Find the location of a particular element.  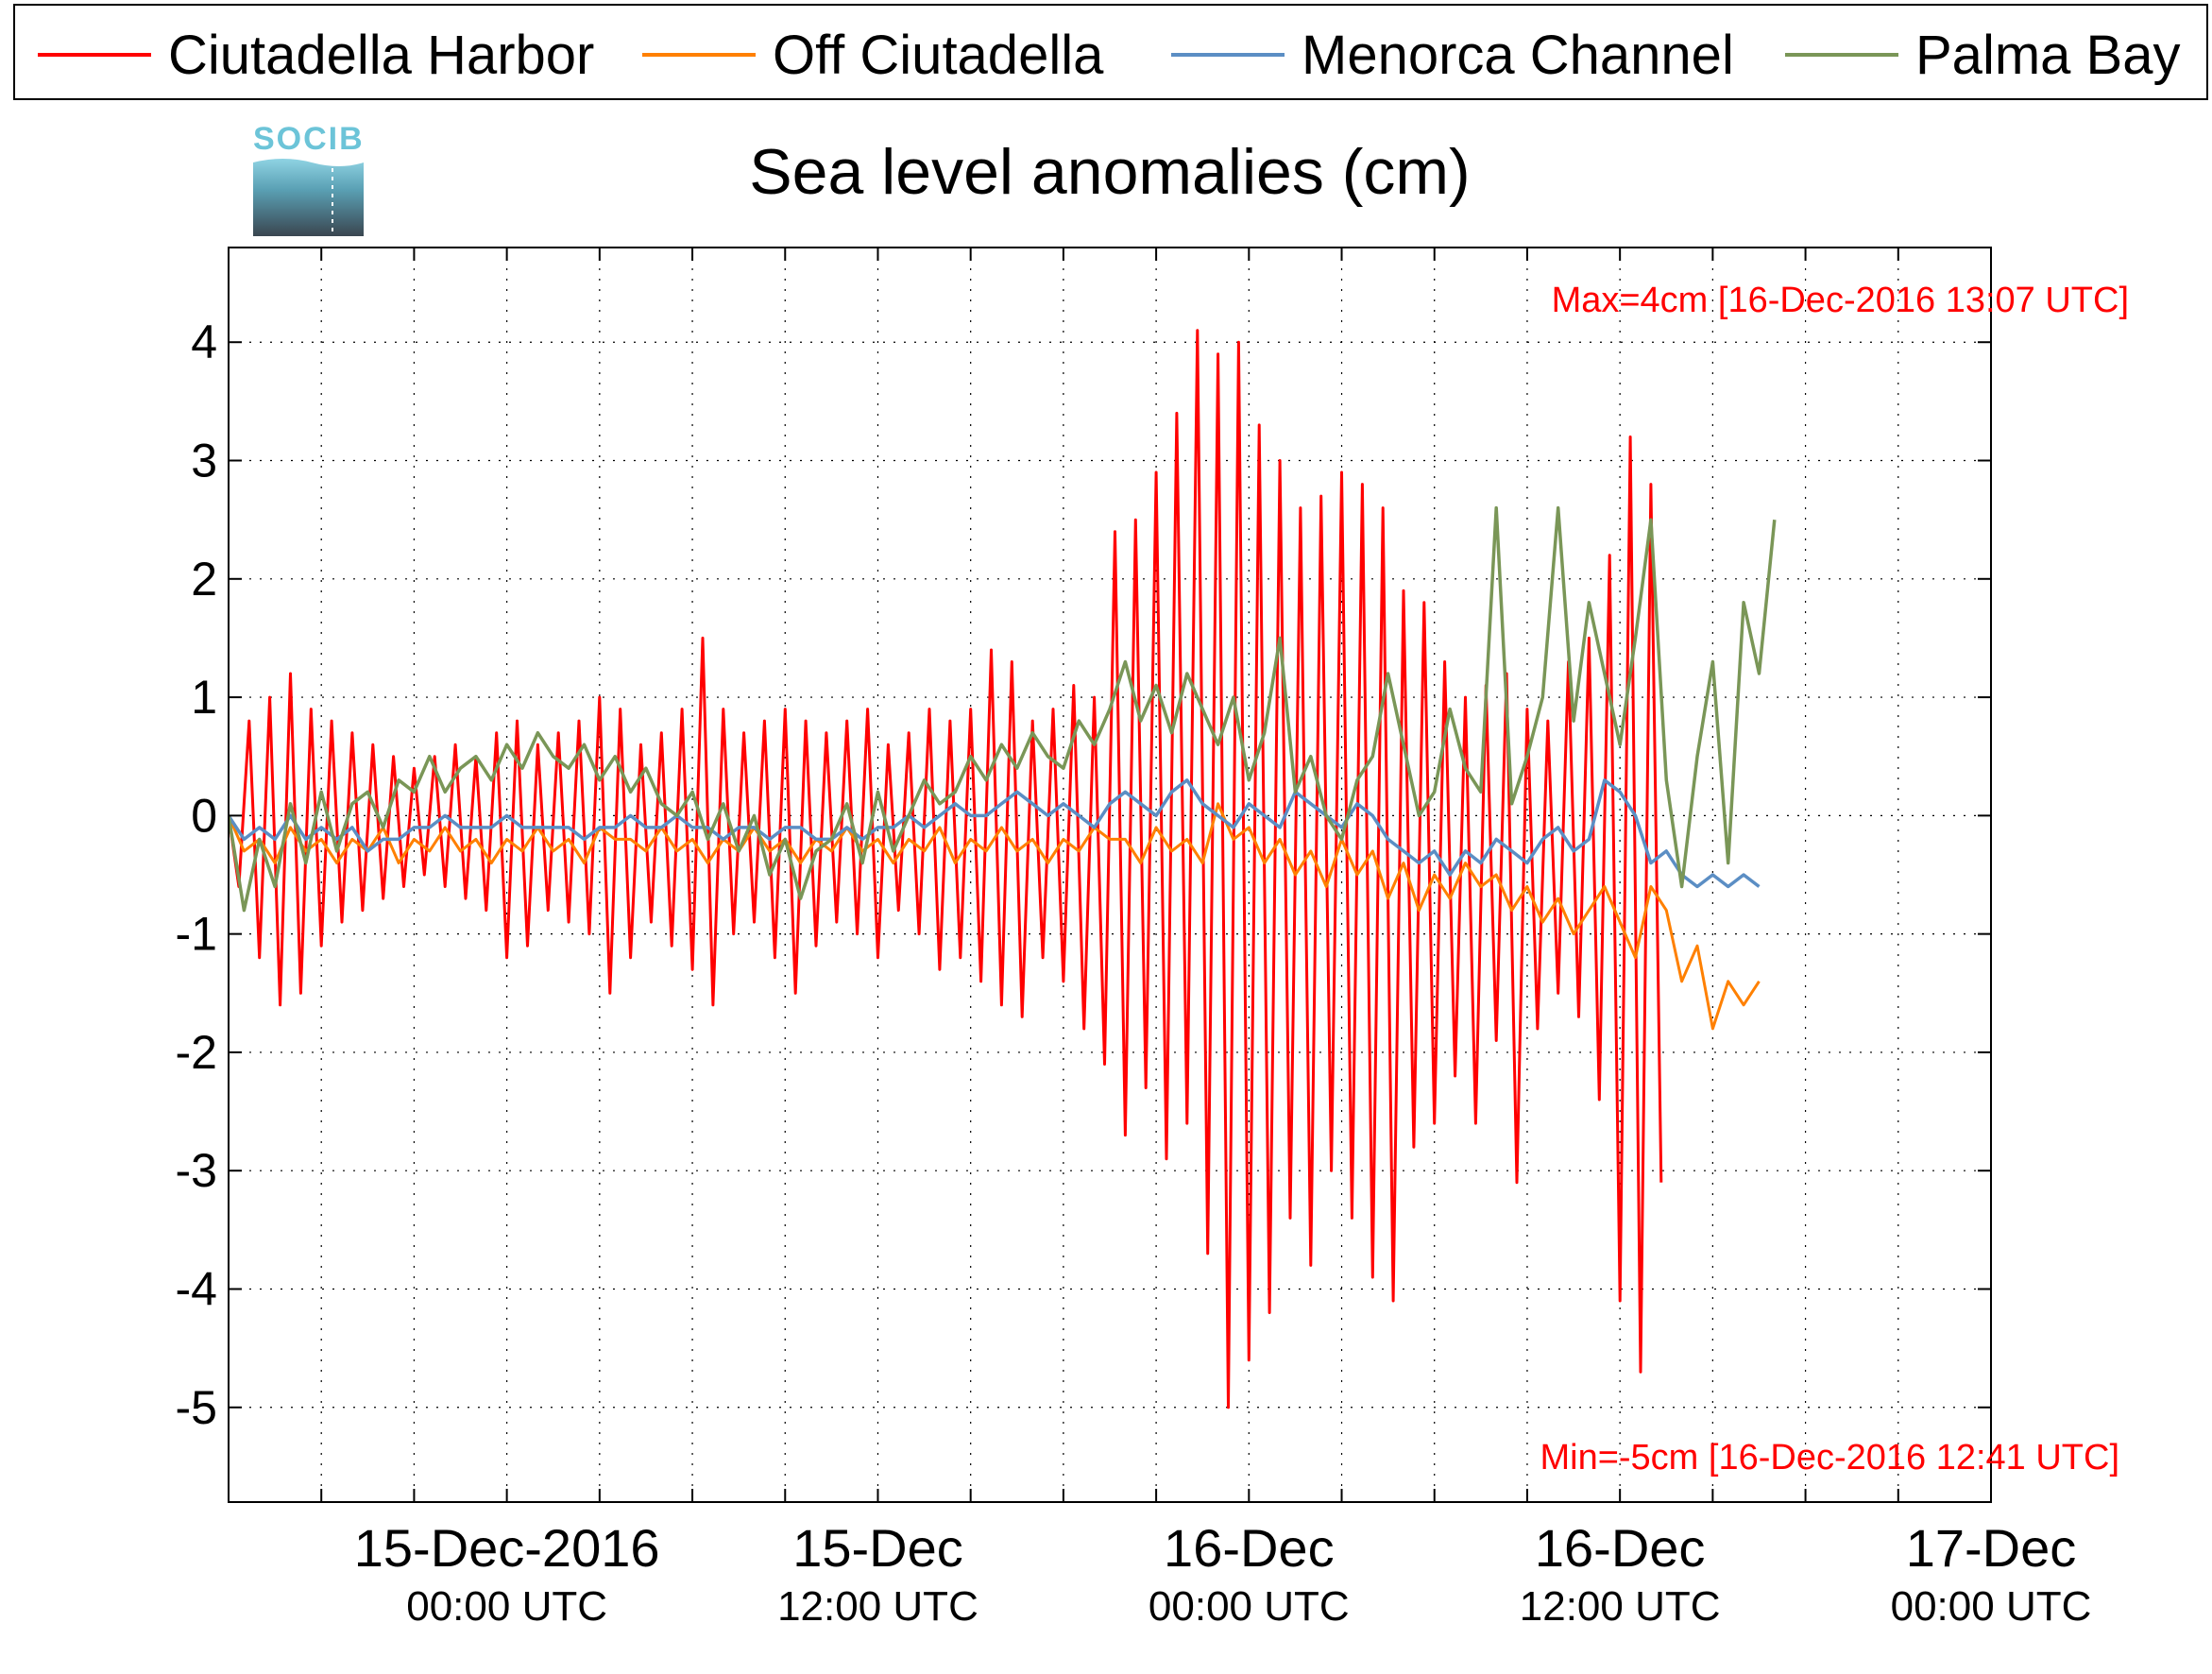

y-tick-label: -2 is located at coordinates (196, 1052).